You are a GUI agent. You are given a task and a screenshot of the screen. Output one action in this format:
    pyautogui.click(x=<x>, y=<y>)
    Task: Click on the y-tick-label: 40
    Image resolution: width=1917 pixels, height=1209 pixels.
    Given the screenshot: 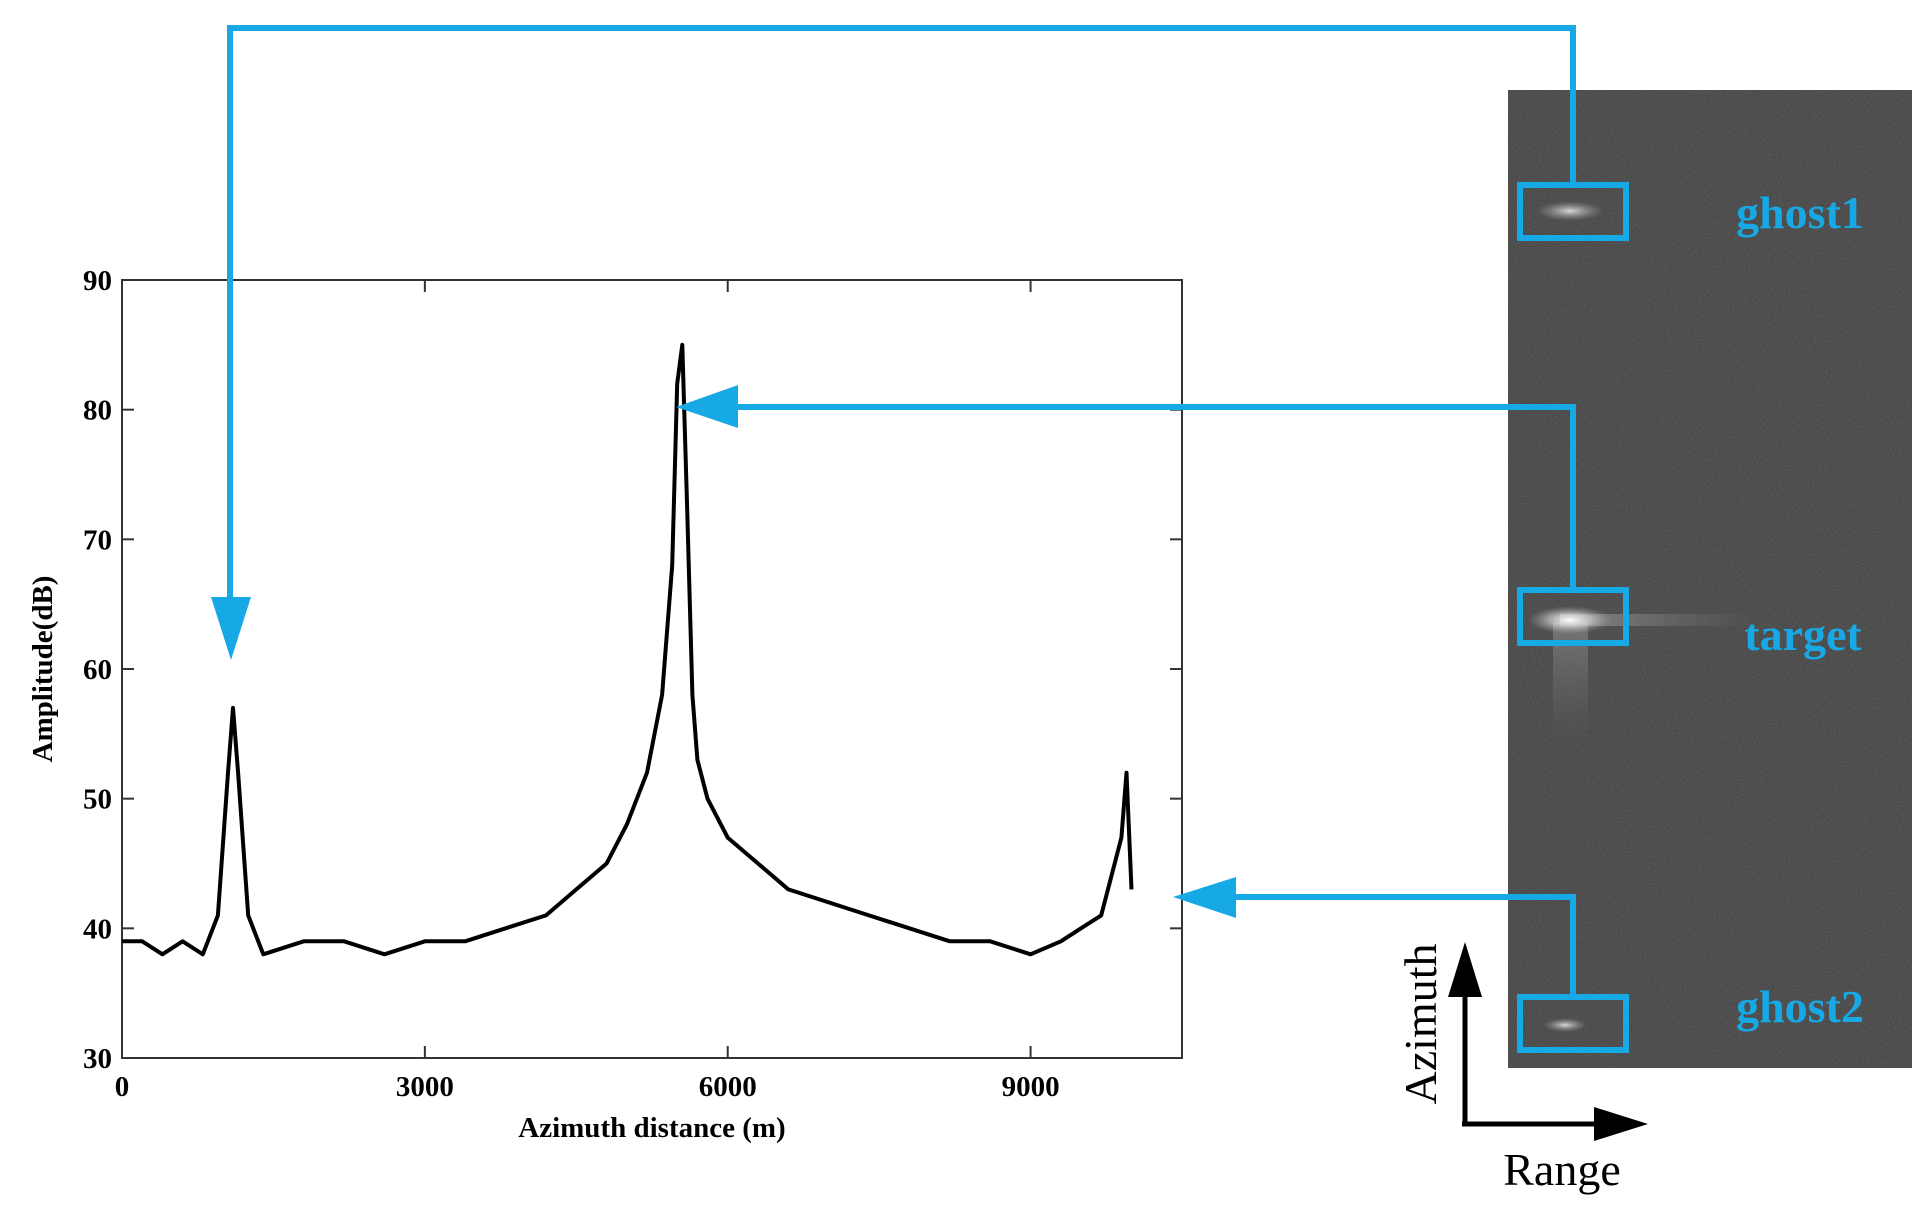 What is the action you would take?
    pyautogui.click(x=97, y=929)
    